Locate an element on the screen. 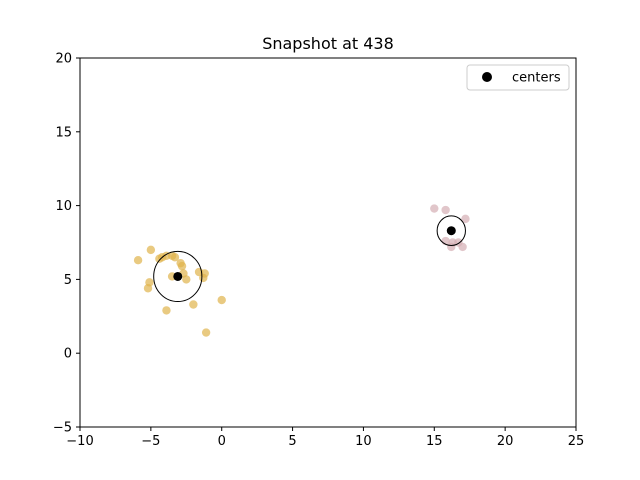 This screenshot has width=640, height=480. x-tick-label-3: 5 is located at coordinates (292, 441).